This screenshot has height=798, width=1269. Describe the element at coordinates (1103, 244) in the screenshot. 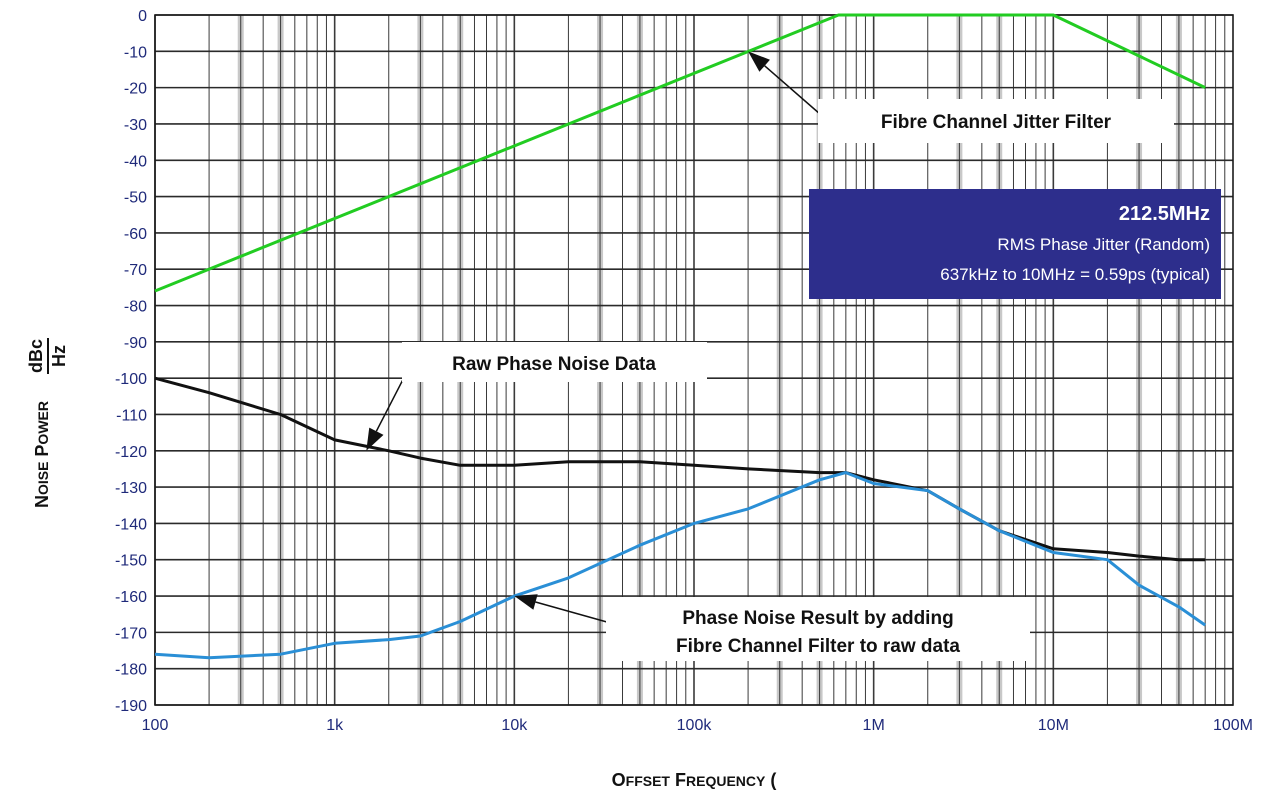

I see `info-box-line-1: RMS Phase Jitter (Random)` at that location.